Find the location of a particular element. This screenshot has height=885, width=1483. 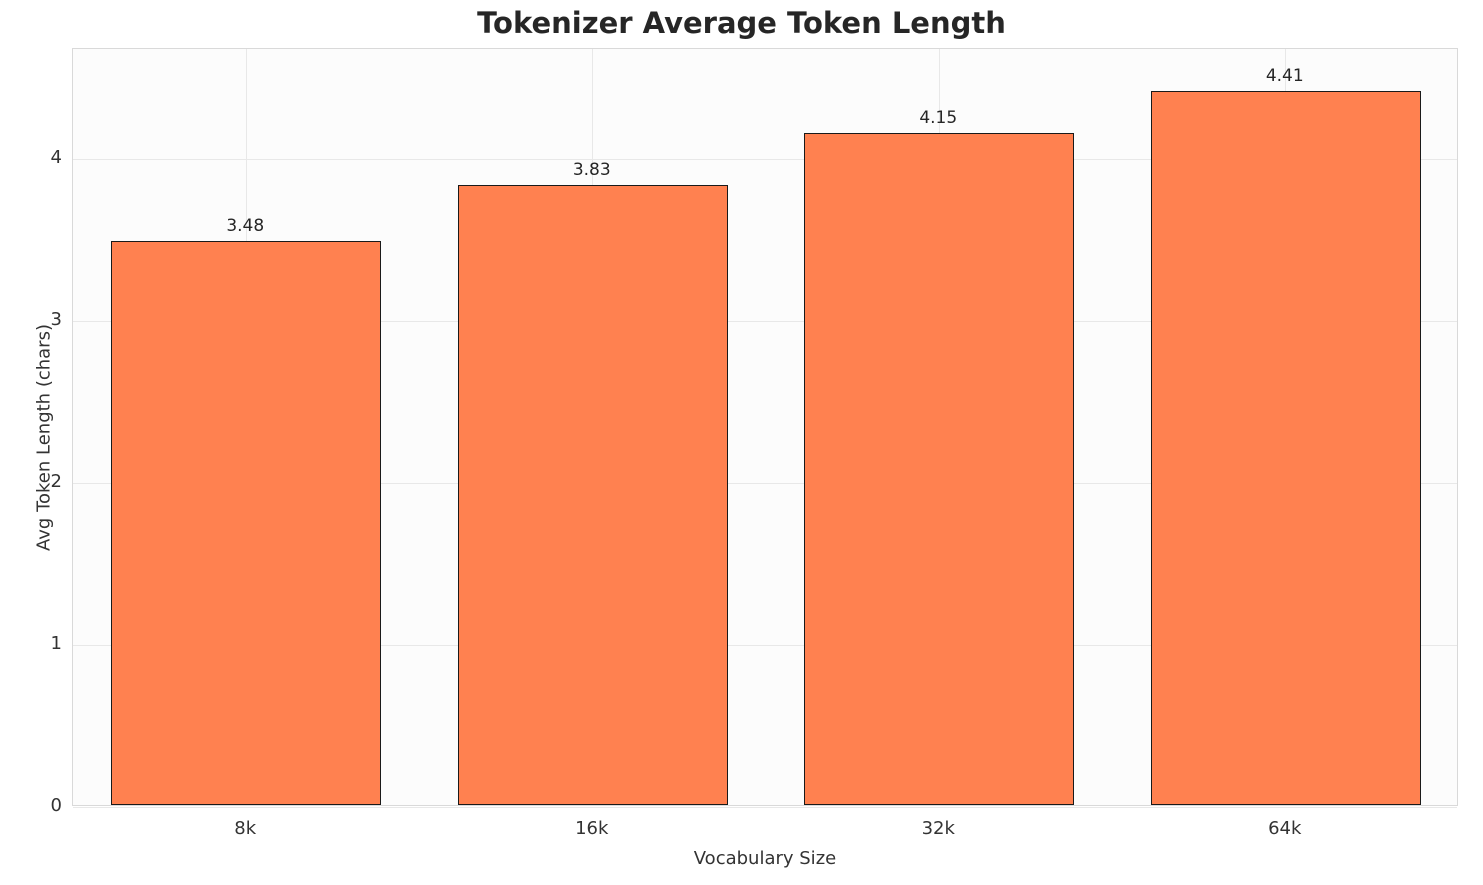

x-axis-label: Vocabulary Size is located at coordinates (765, 858).